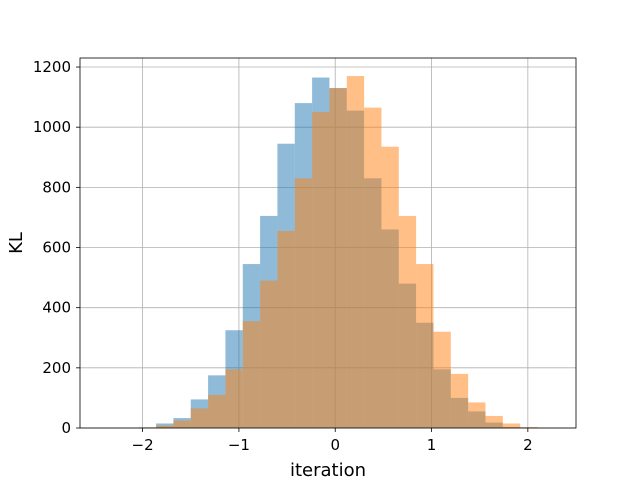  I want to click on y-tick-label: 600, so click(56, 248).